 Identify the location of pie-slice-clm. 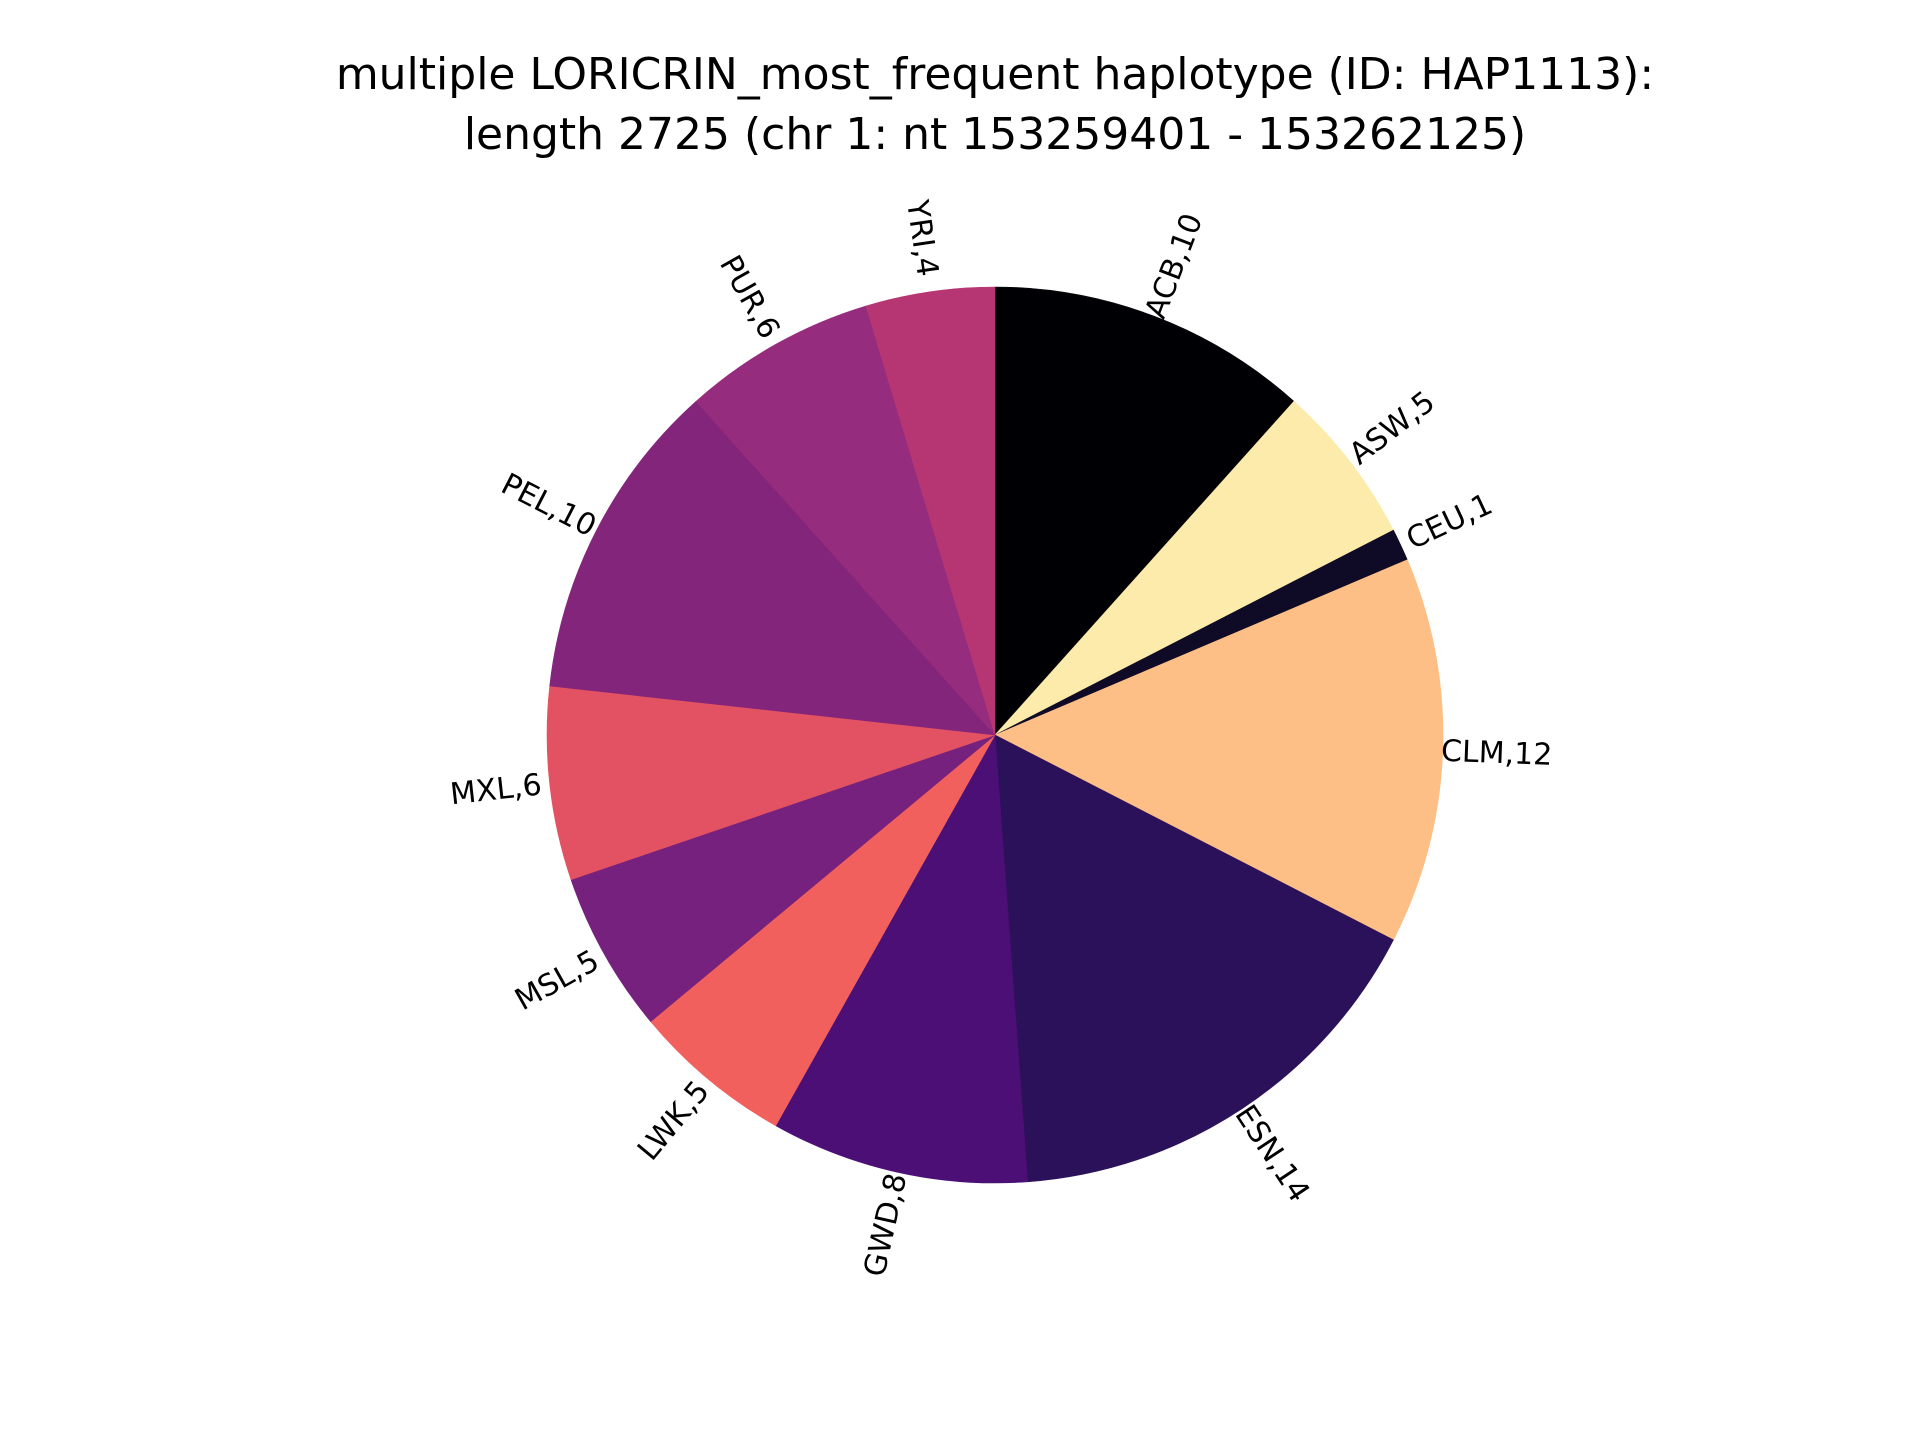
(1219, 750).